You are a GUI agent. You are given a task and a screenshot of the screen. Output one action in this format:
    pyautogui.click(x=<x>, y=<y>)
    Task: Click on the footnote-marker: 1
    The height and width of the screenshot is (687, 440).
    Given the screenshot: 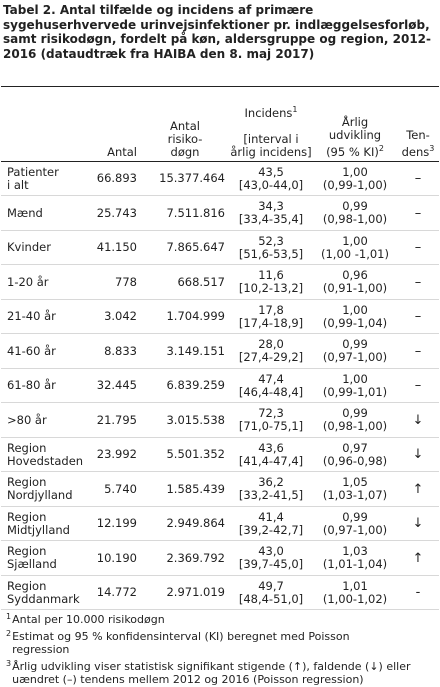 What is the action you would take?
    pyautogui.click(x=9, y=617)
    